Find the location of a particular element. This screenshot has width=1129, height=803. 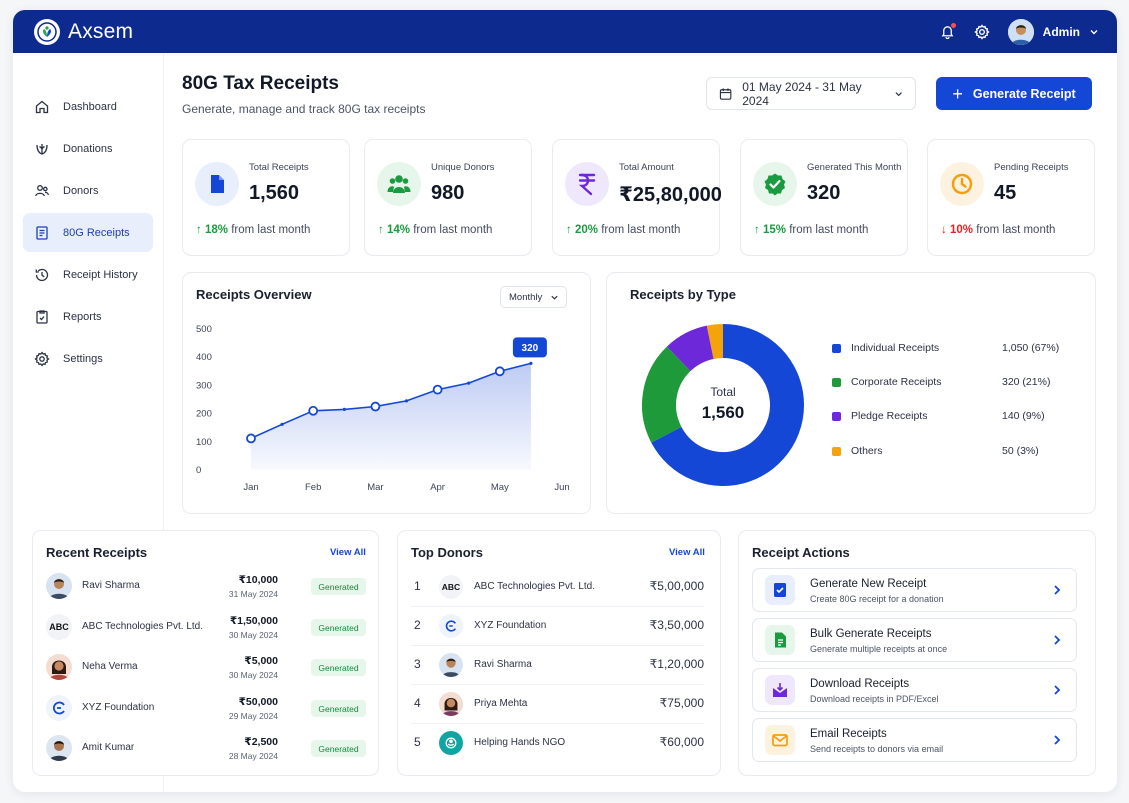

page-title: 80G Tax Receipts is located at coordinates (261, 83).